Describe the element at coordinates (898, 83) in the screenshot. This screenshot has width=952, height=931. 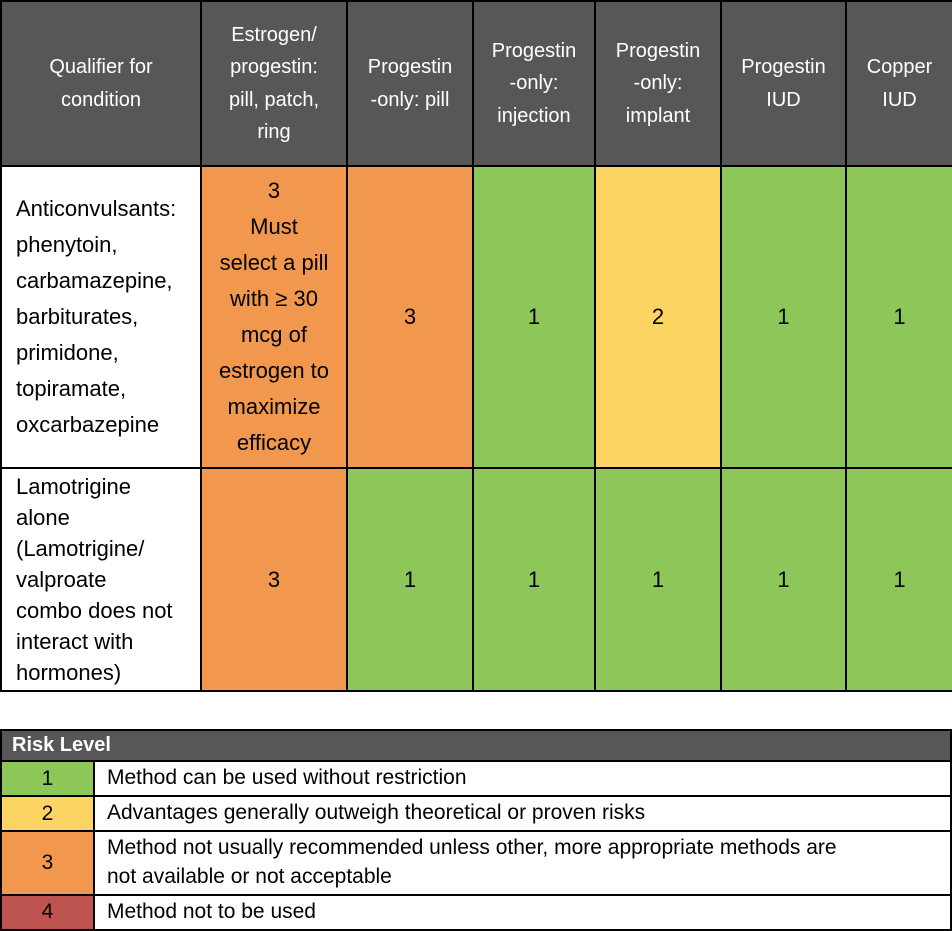
I see `column-header-copper-iud: Copper IUD` at that location.